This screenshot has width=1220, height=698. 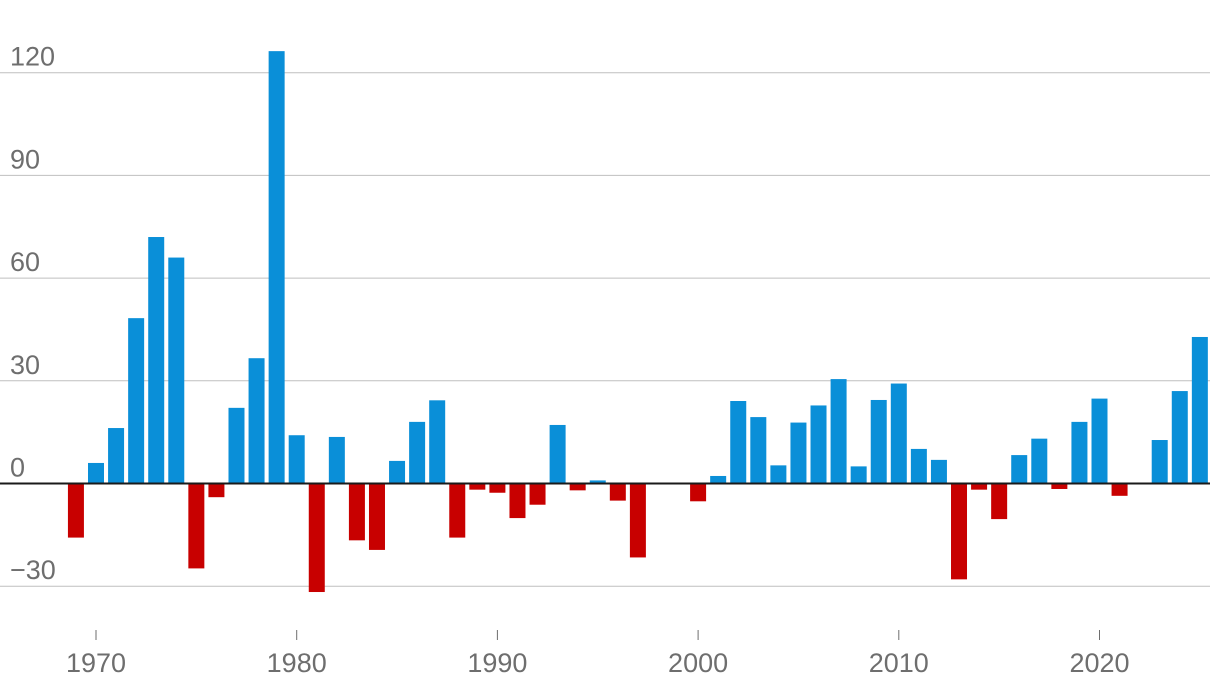 I want to click on bar-1993, so click(x=557, y=454).